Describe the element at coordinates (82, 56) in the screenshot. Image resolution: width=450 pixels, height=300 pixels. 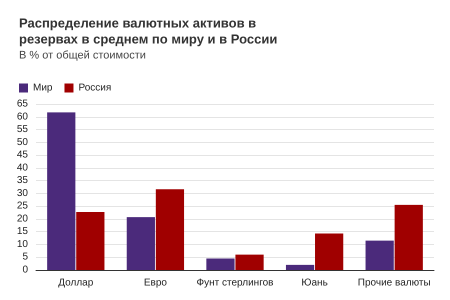
I see `chart-subtitle: В % от общей стоимости` at that location.